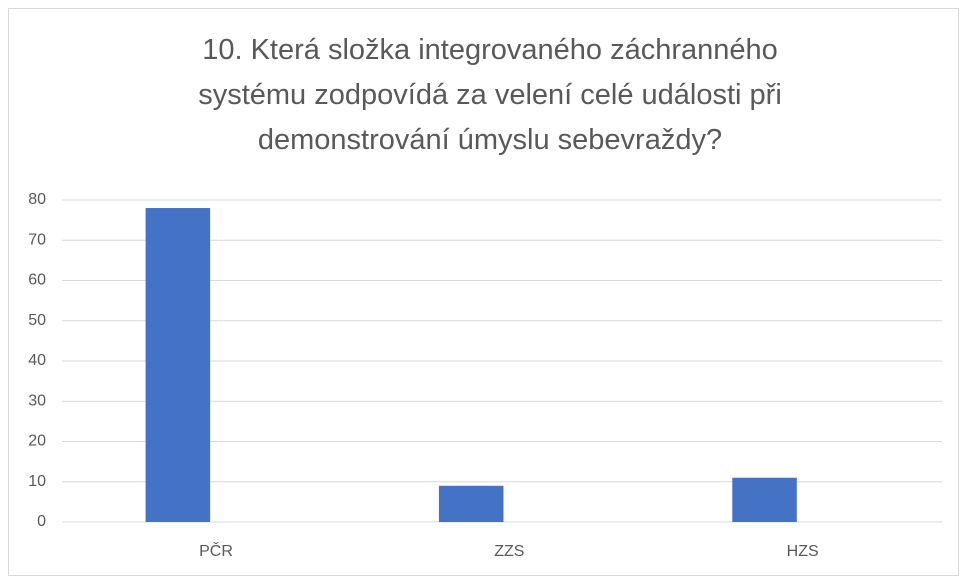 The height and width of the screenshot is (578, 961). I want to click on y-tick-label: 60, so click(37, 280).